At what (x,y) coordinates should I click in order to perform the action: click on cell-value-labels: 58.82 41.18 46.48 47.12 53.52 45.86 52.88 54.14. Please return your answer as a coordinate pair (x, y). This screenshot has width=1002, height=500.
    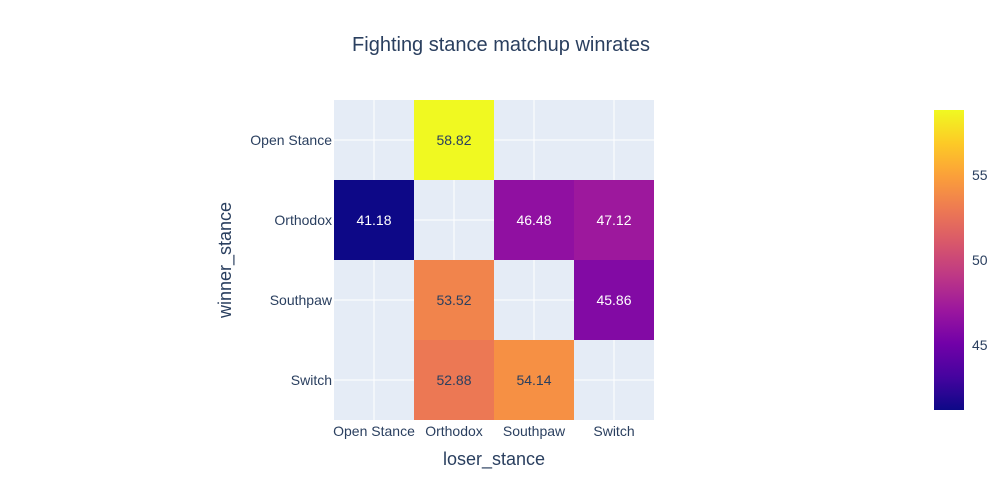
    Looking at the image, I should click on (493, 260).